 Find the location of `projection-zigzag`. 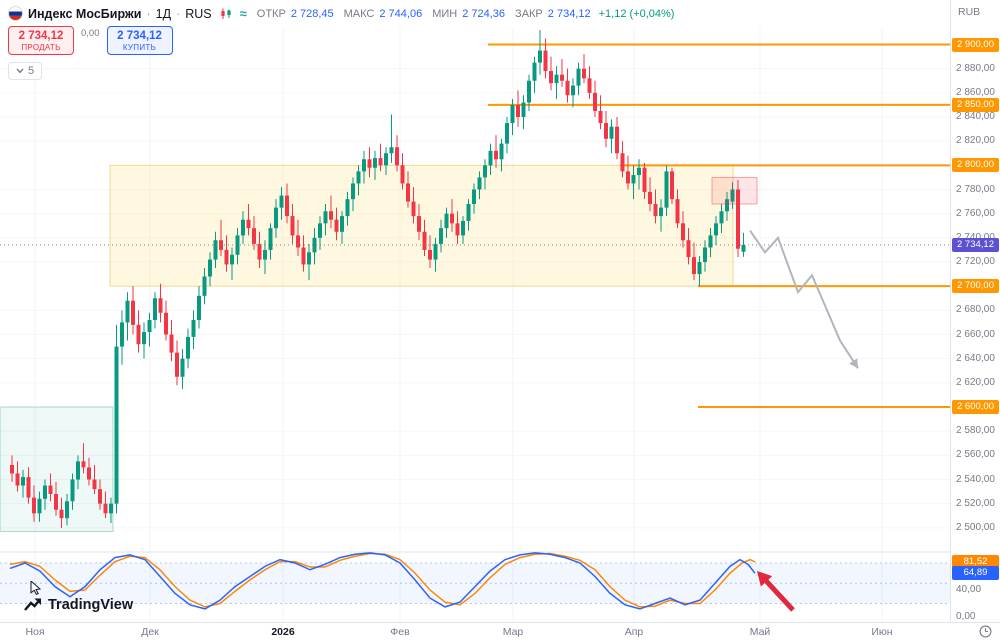

projection-zigzag is located at coordinates (804, 299).